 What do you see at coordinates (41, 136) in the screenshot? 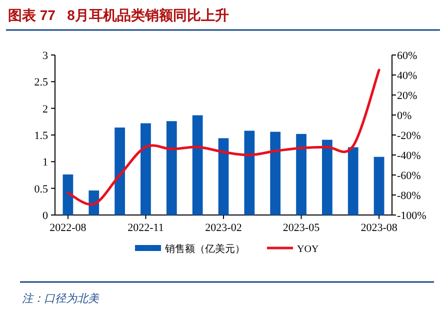
I see `y-tick-label: 1.5` at bounding box center [41, 136].